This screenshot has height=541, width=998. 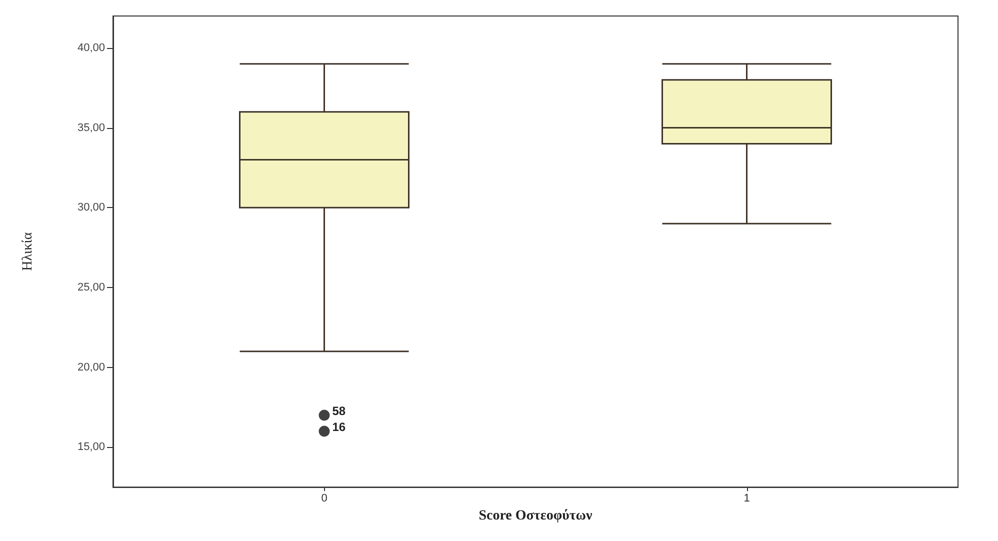 What do you see at coordinates (28, 251) in the screenshot?
I see `y-axis-title: Ηλικία` at bounding box center [28, 251].